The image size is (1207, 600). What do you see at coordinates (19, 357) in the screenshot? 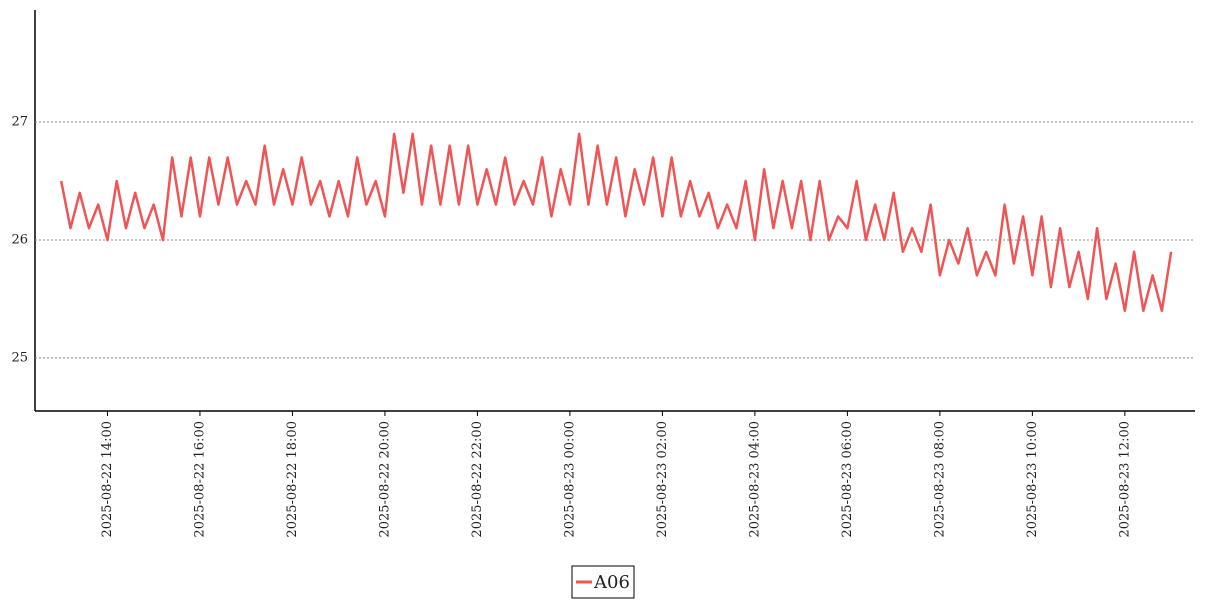
I see `y-tick-label: 25` at bounding box center [19, 357].